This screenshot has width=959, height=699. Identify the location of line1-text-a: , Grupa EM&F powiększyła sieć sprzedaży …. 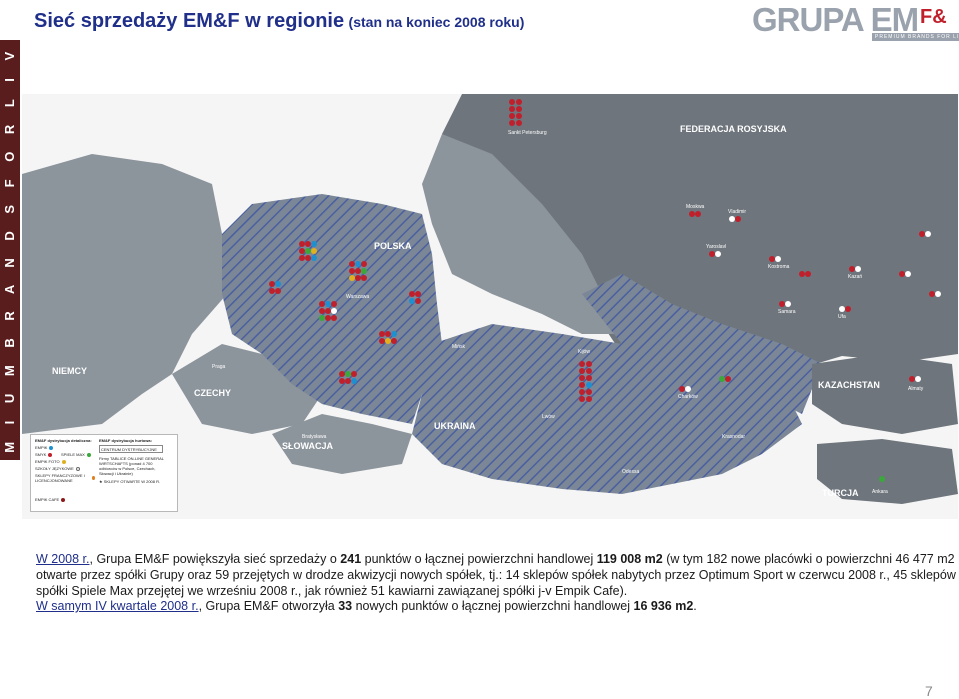
(215, 559).